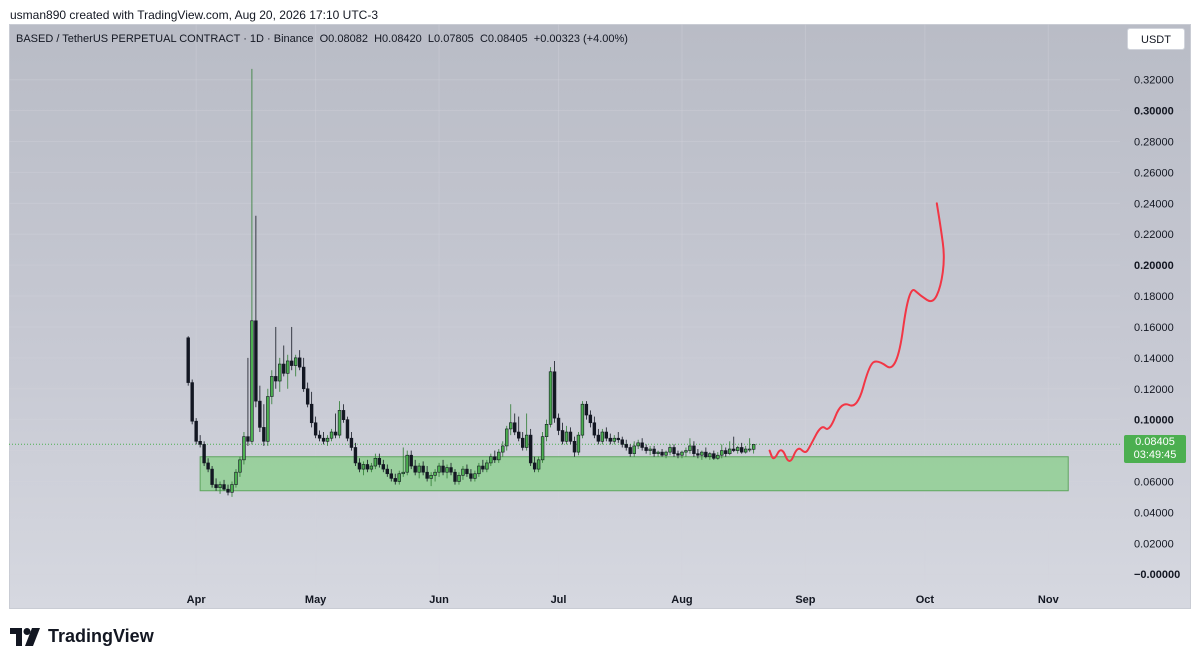  What do you see at coordinates (623, 600) in the screenshot?
I see `time-axis: Apr May Jun Jul Aug Sep Oct Nov` at bounding box center [623, 600].